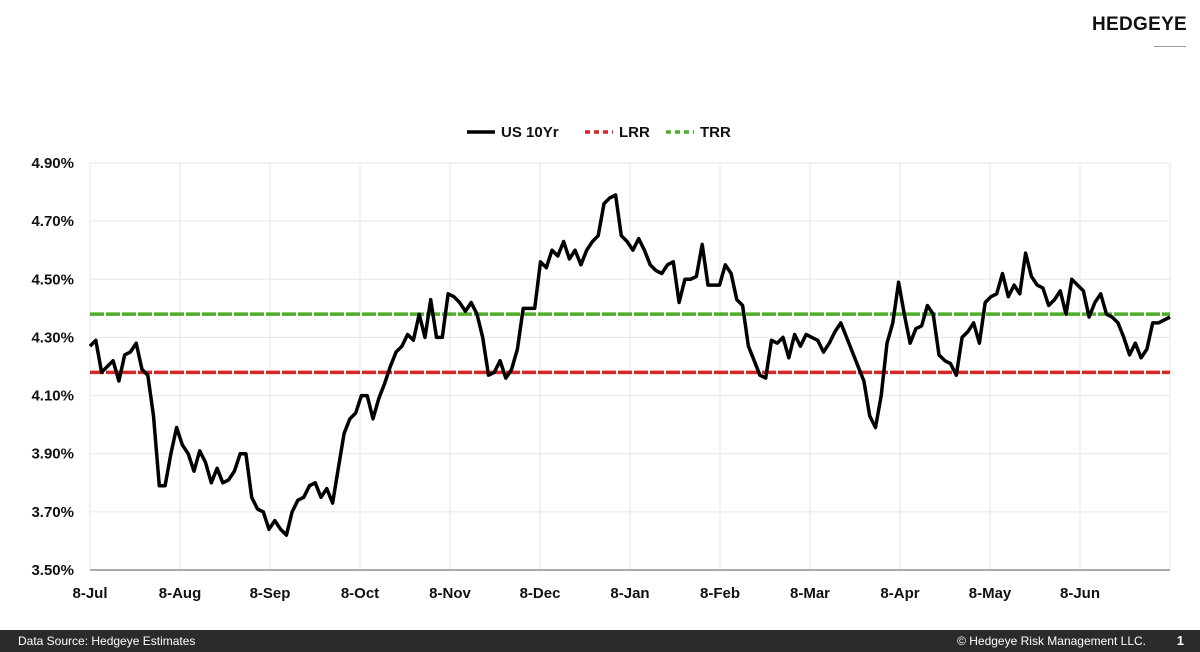 The image size is (1200, 652). Describe the element at coordinates (810, 593) in the screenshot. I see `x-tick-label: 8-Mar` at that location.